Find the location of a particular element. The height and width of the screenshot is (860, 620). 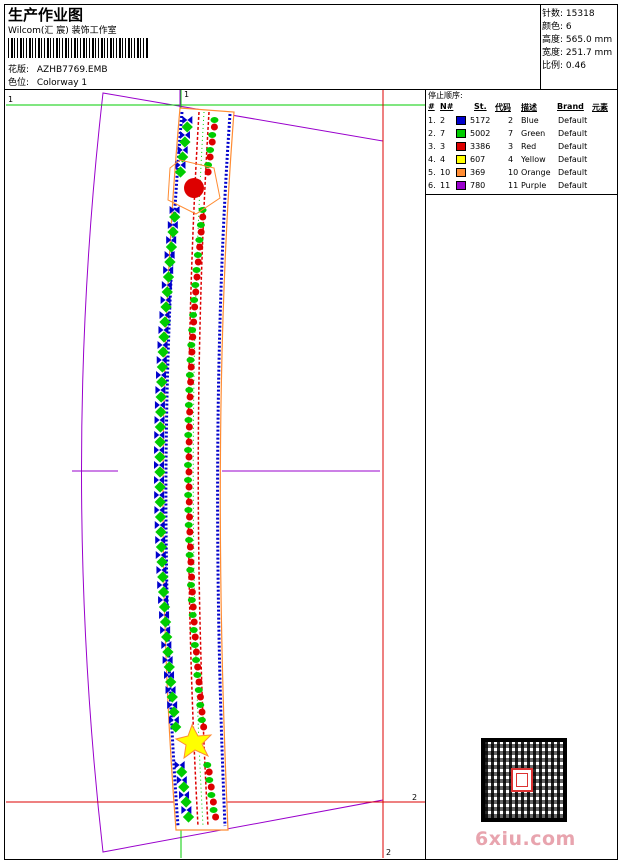

stop-stitches: 3386 is located at coordinates (480, 146).